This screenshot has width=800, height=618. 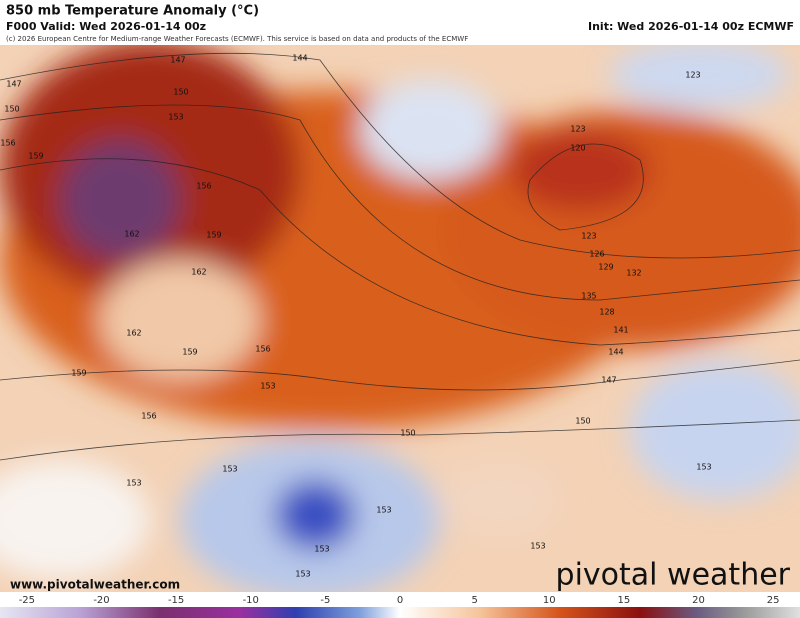 What do you see at coordinates (773, 600) in the screenshot?
I see `colorbar-tick-label: 25` at bounding box center [773, 600].